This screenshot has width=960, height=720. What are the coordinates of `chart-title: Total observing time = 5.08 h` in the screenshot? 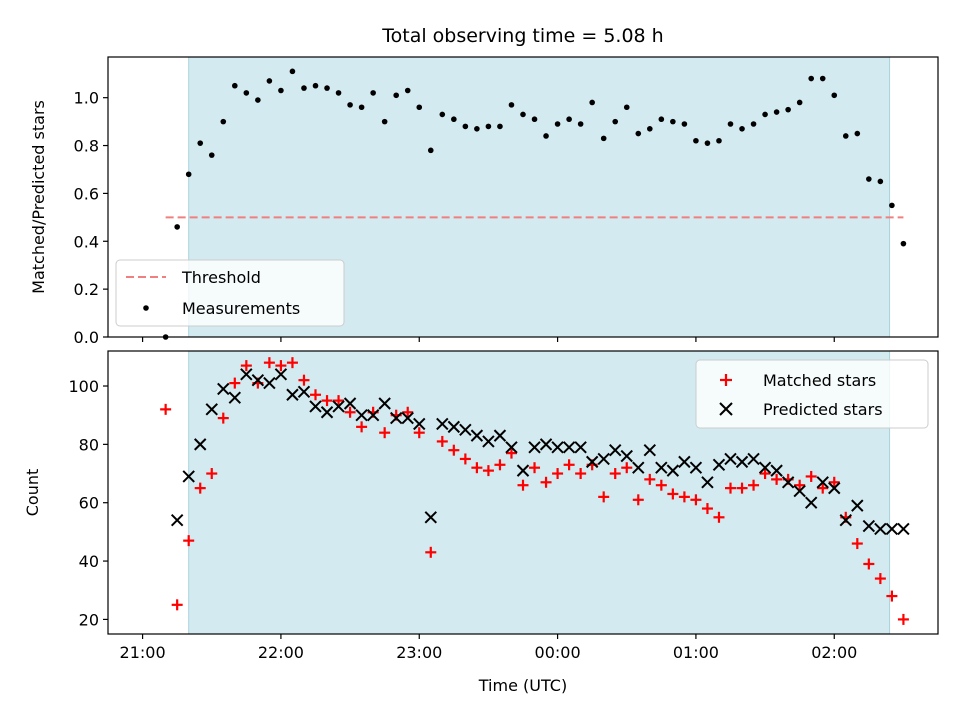 It's located at (522, 36).